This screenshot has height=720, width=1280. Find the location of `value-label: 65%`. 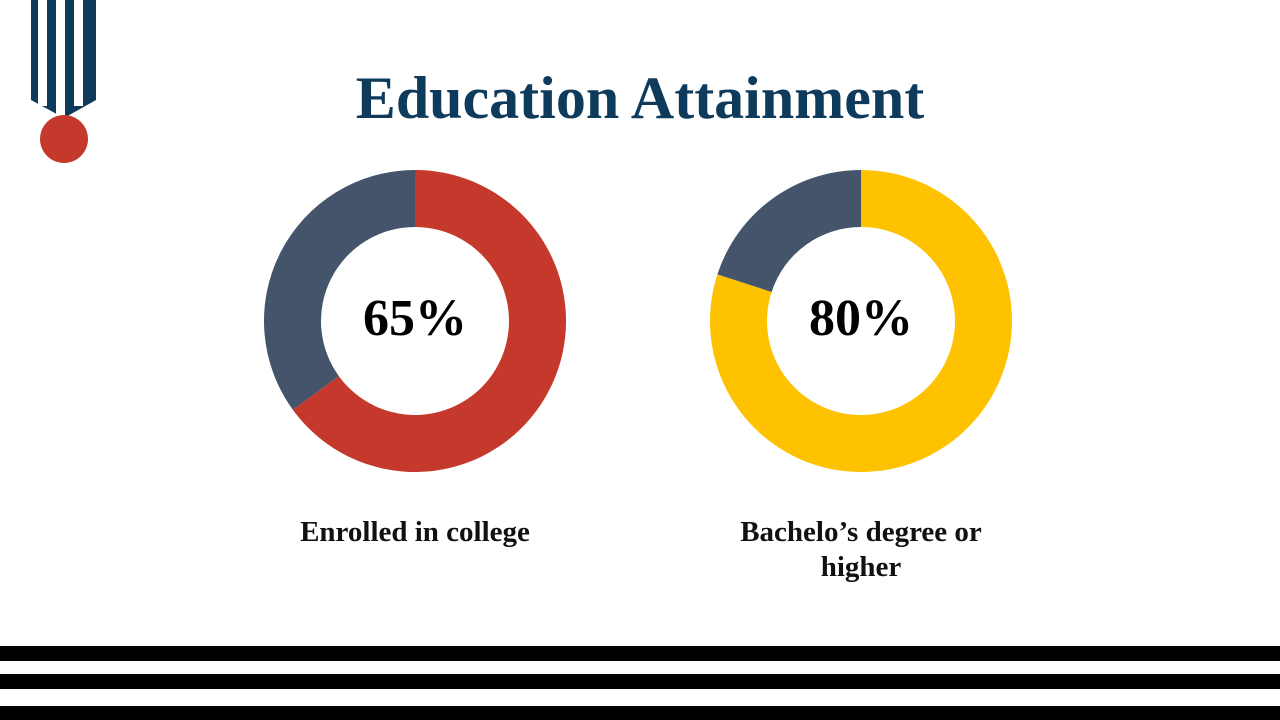

value-label: 65% is located at coordinates (415, 318).